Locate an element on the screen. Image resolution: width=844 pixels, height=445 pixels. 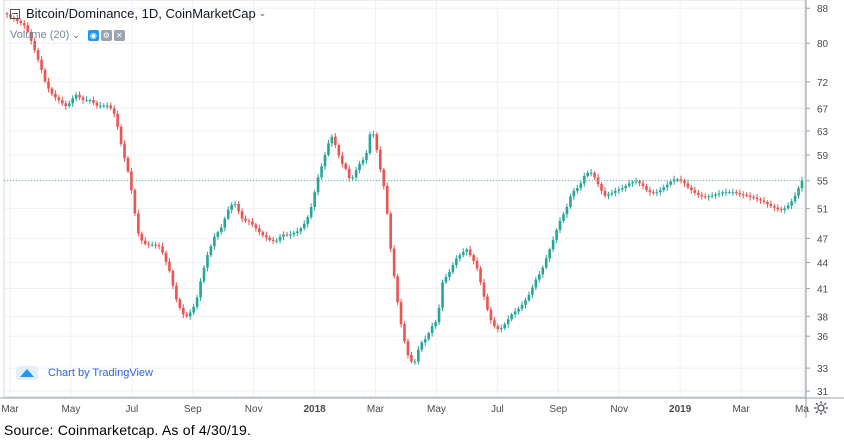
x-tick-label: Mar is located at coordinates (376, 409).